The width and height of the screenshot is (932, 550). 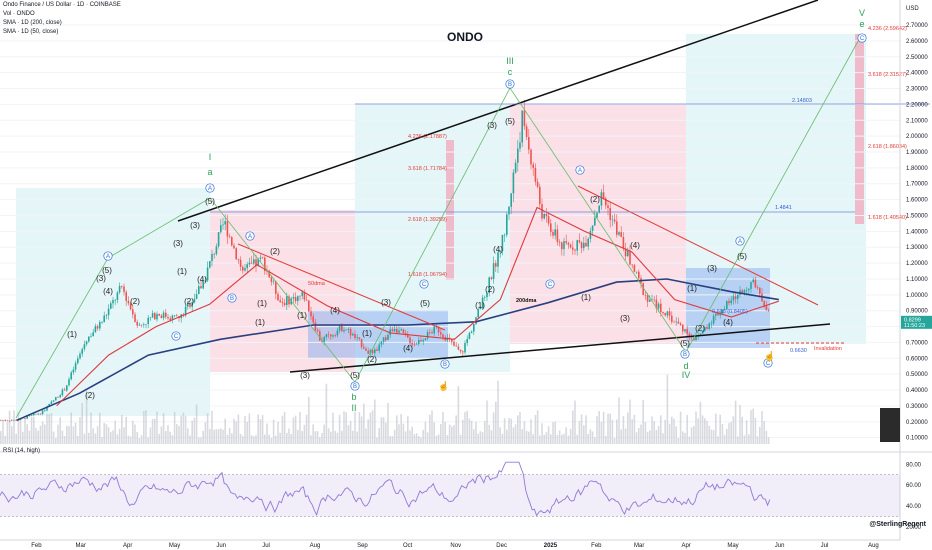 What do you see at coordinates (917, 391) in the screenshot?
I see `price-tick-label: 0.40000` at bounding box center [917, 391].